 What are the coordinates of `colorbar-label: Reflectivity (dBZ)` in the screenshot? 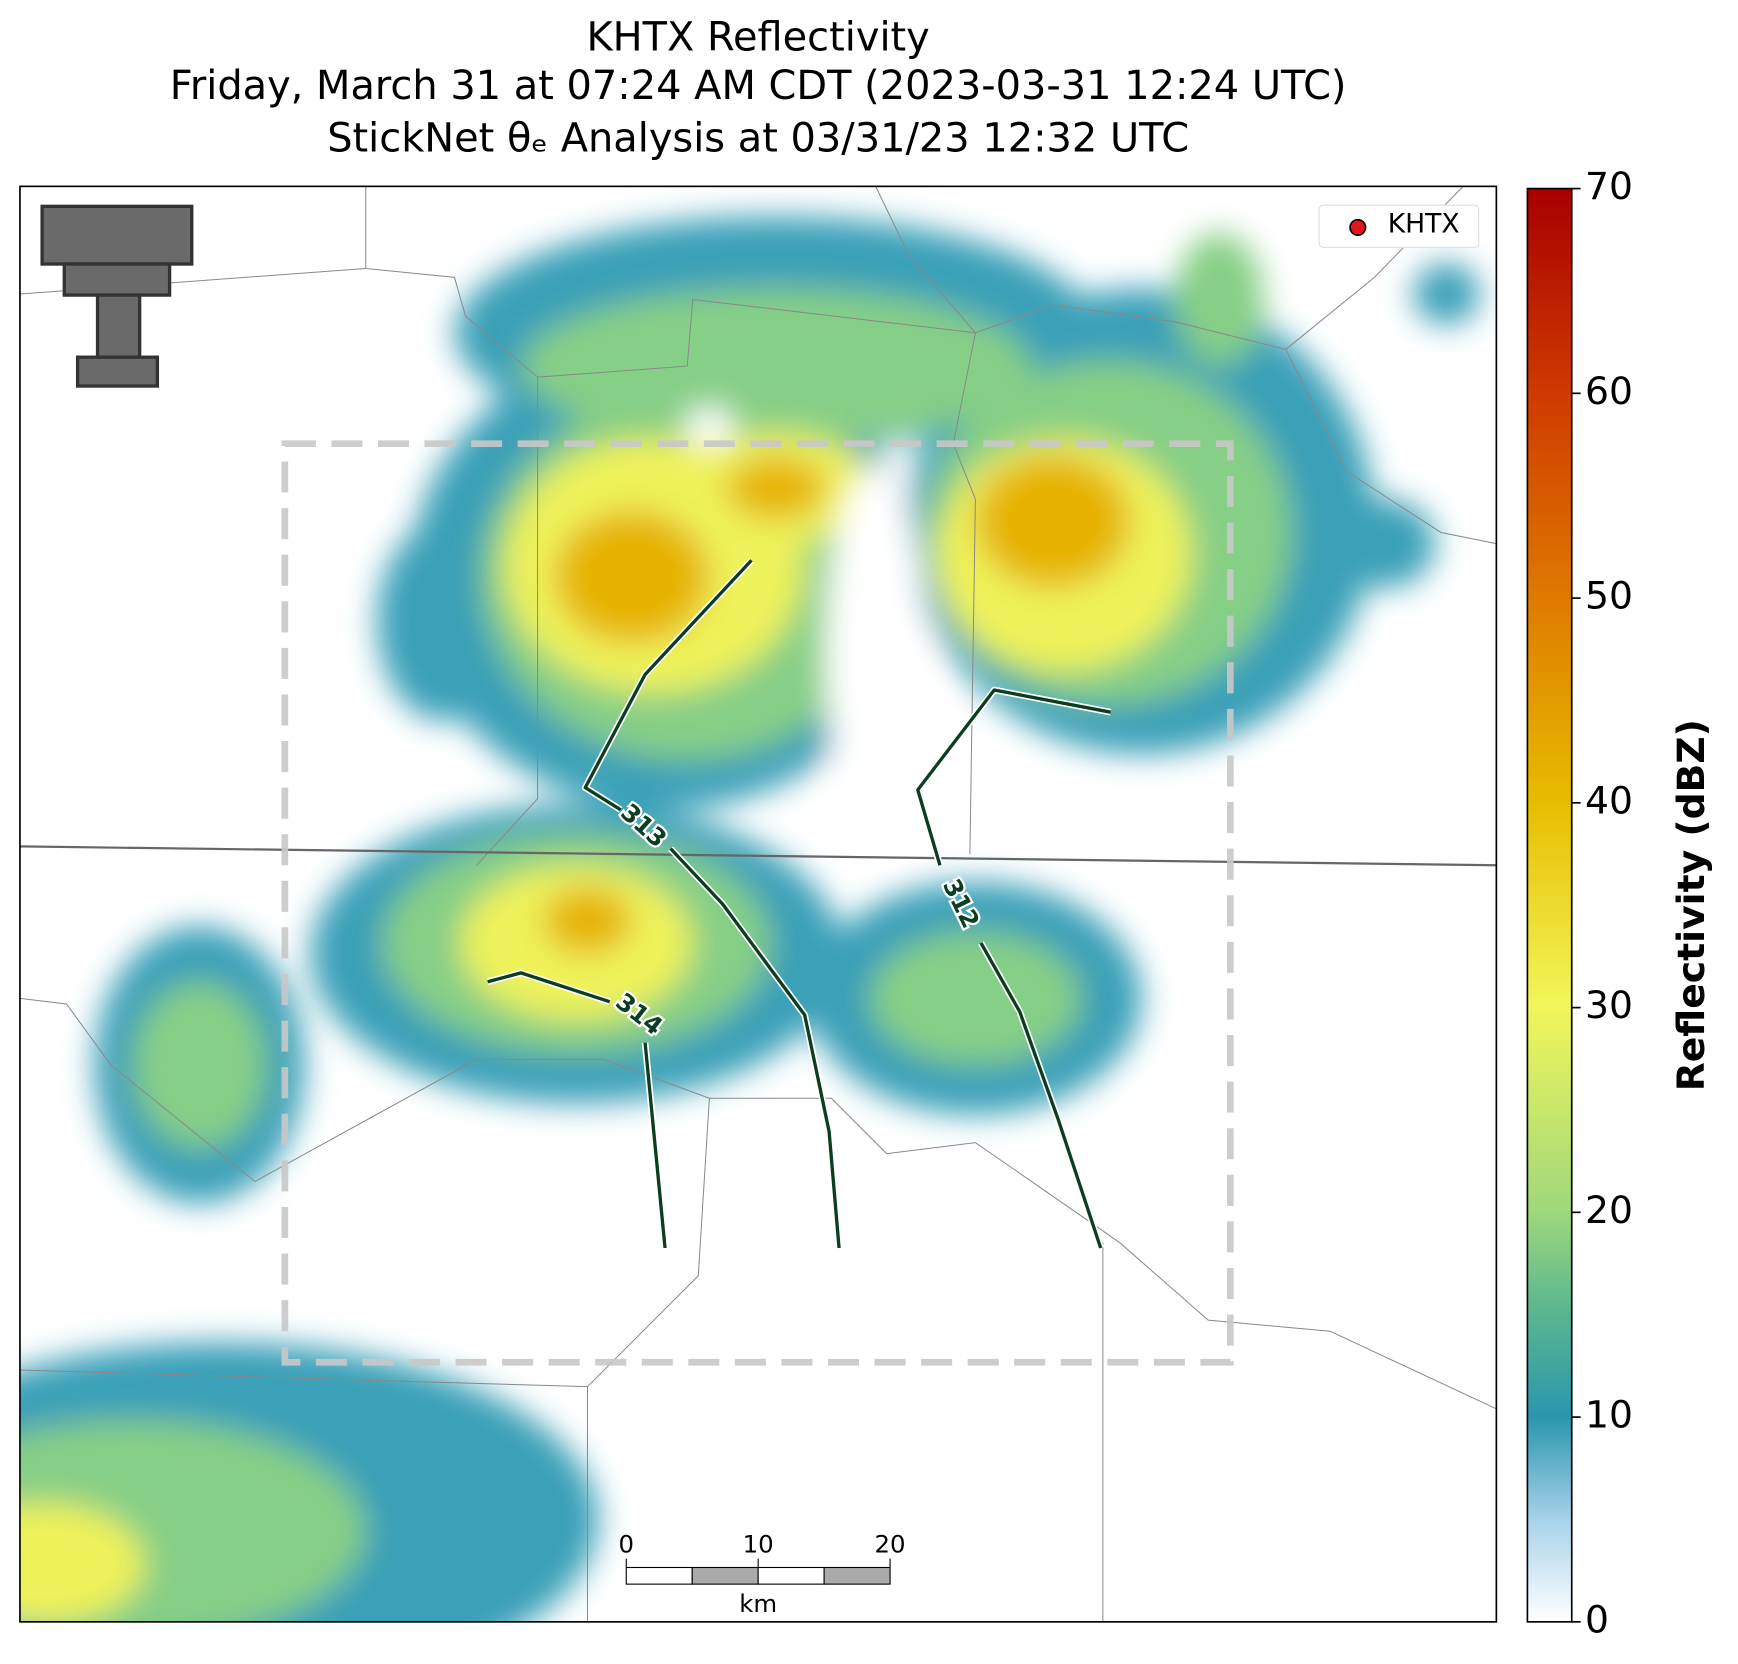 It's located at (1691, 905).